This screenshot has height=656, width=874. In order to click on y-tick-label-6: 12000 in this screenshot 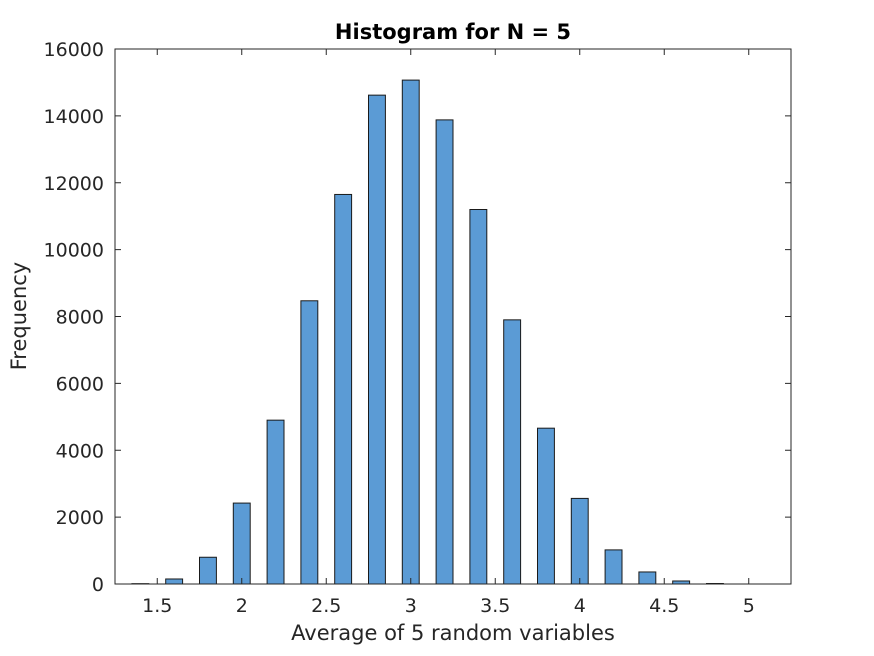, I will do `click(74, 184)`.